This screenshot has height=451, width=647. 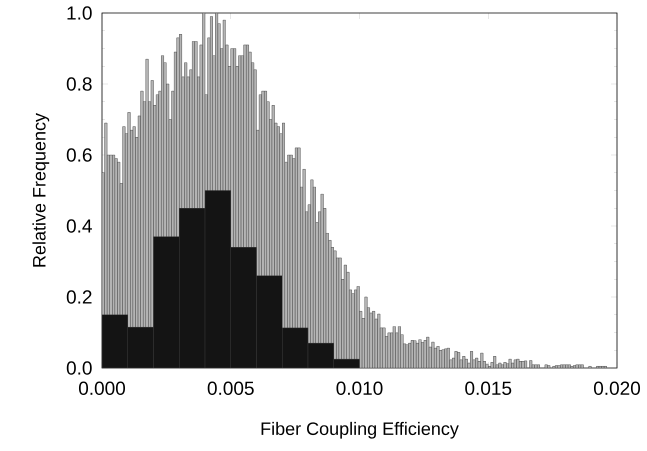 What do you see at coordinates (617, 388) in the screenshot?
I see `x-tick-label: 0.020` at bounding box center [617, 388].